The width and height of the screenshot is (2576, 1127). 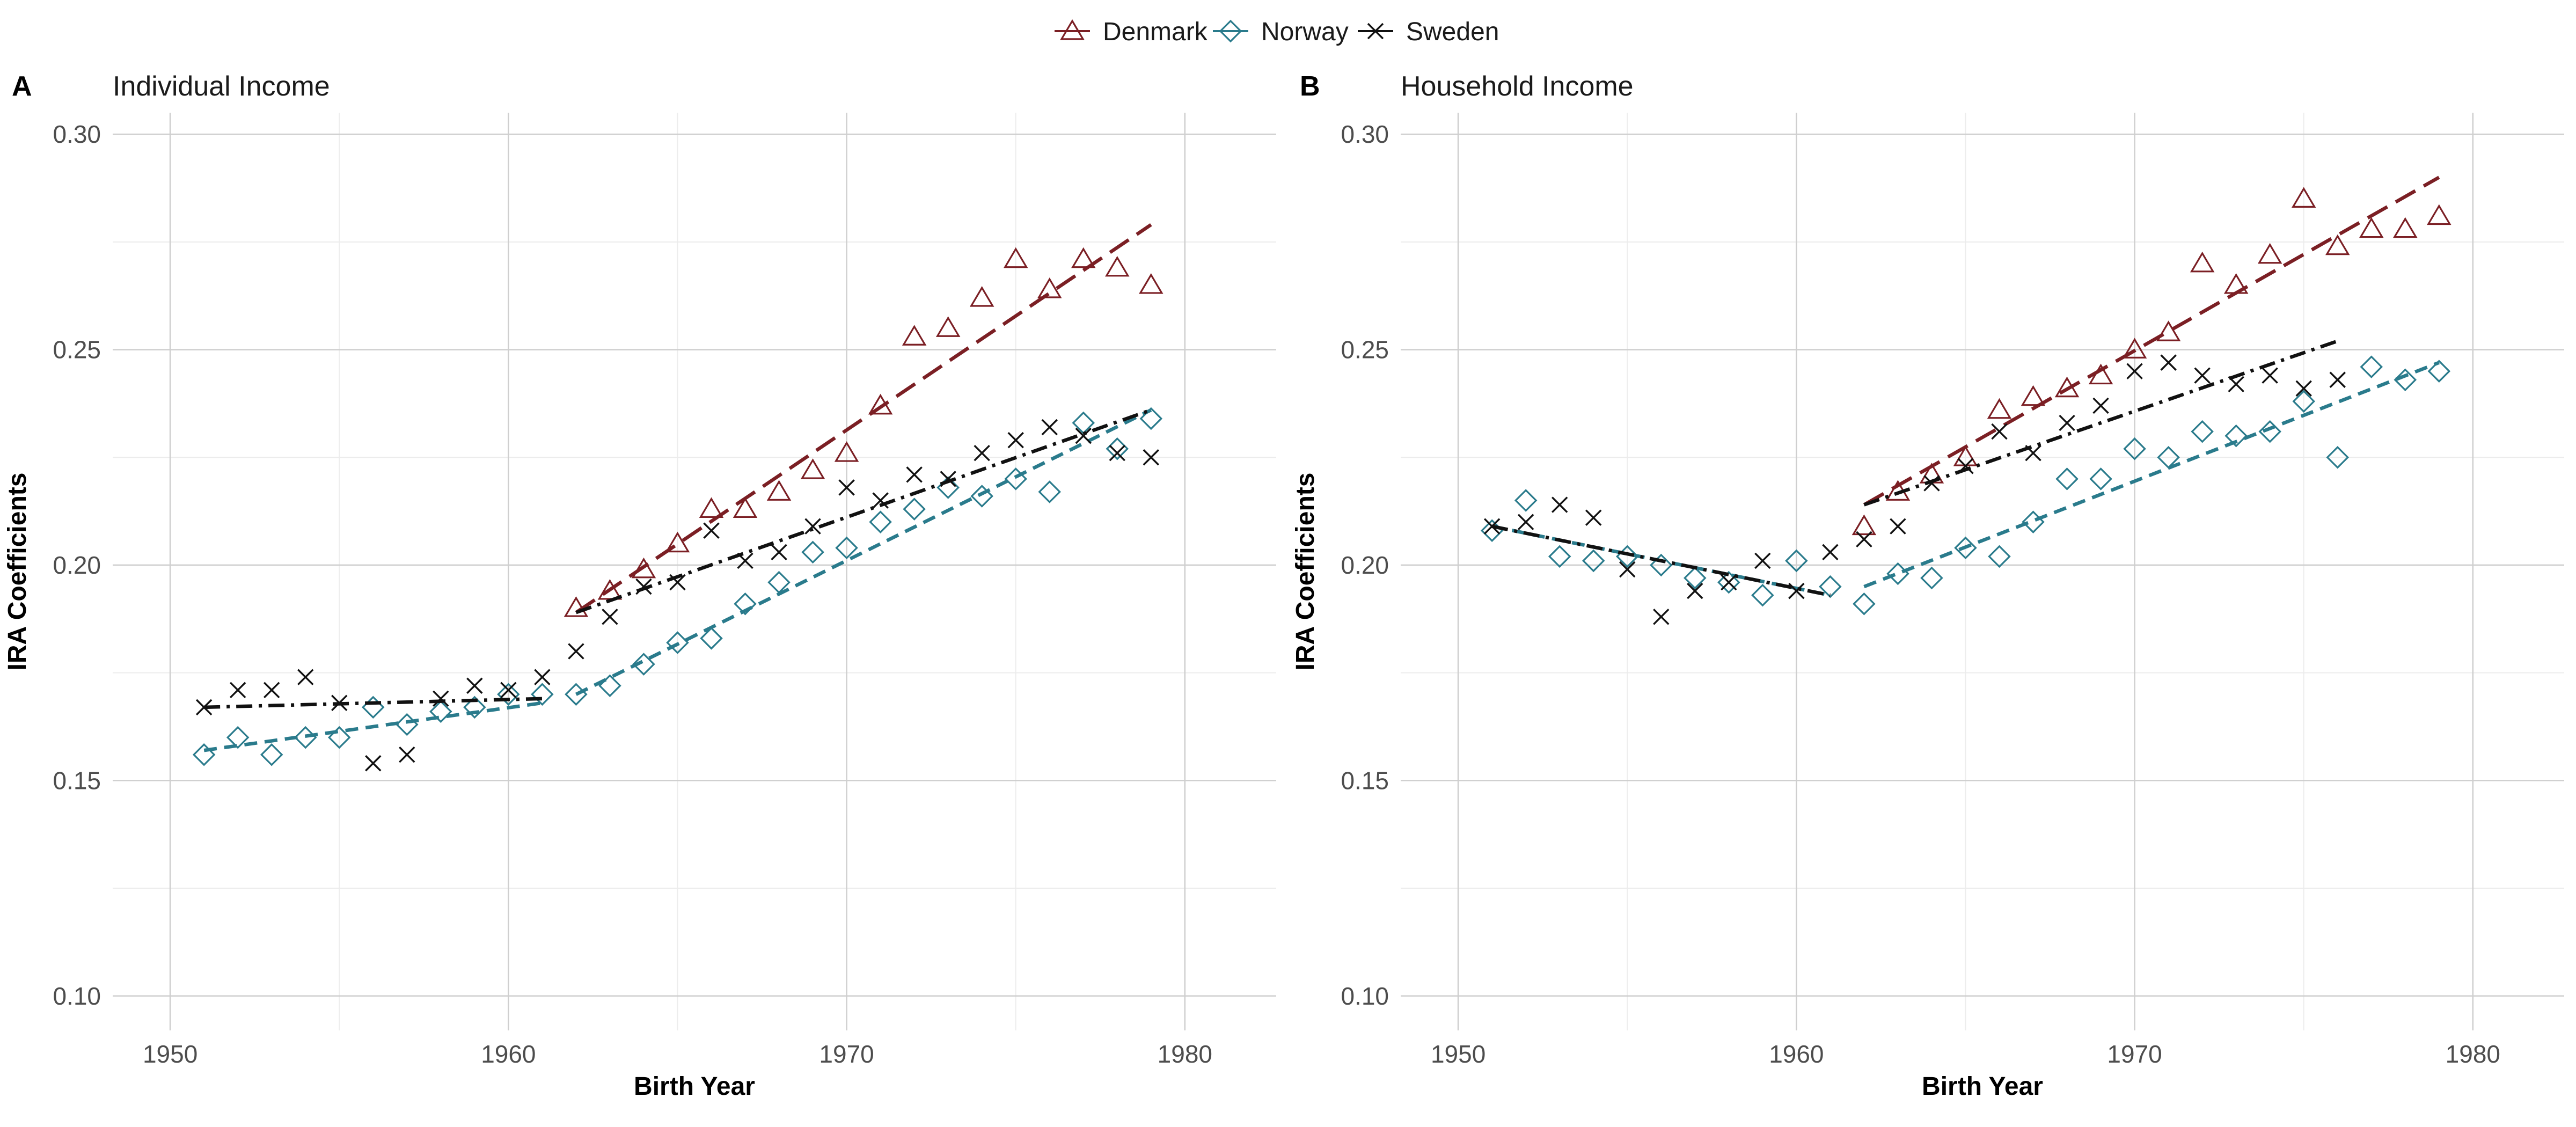 What do you see at coordinates (1365, 565) in the screenshot?
I see `y-tick-label: 0.20` at bounding box center [1365, 565].